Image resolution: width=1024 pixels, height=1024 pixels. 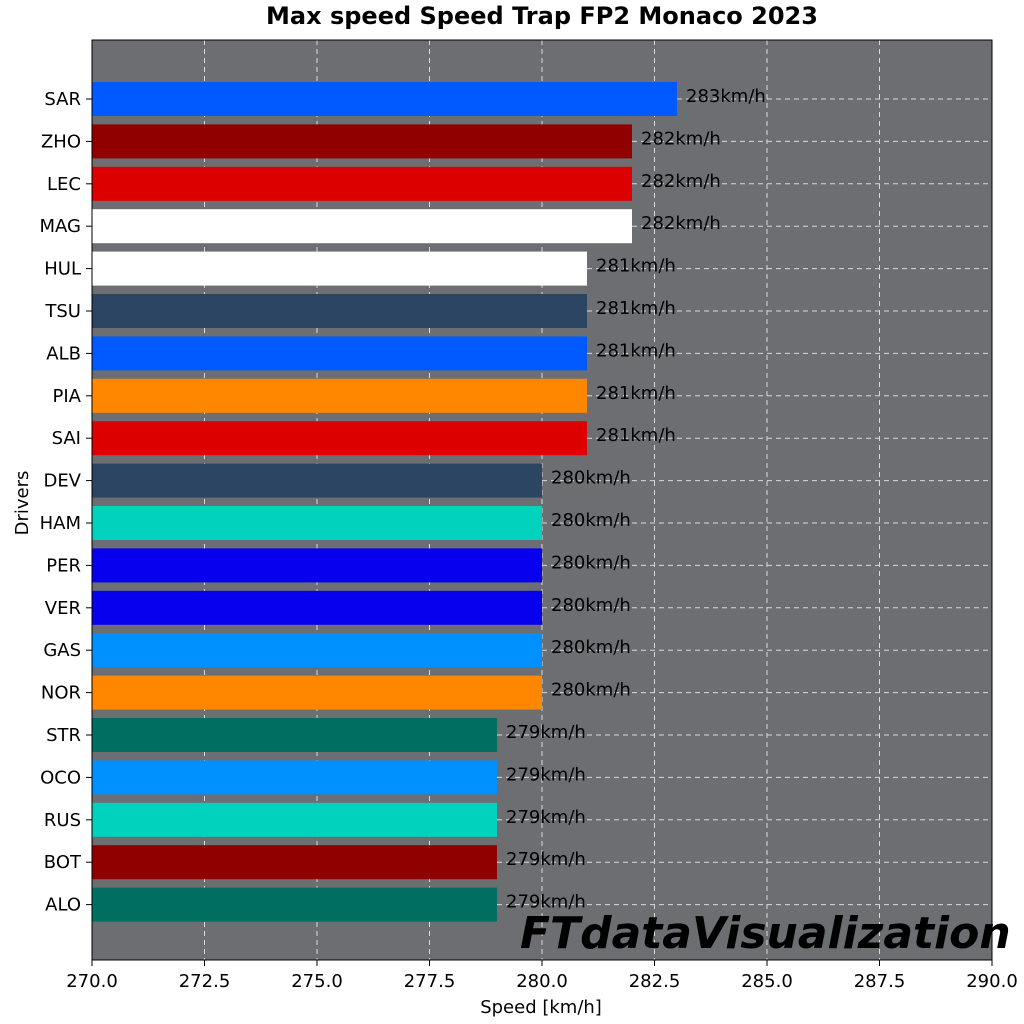 What do you see at coordinates (294, 735) in the screenshot?
I see `bar-str` at bounding box center [294, 735].